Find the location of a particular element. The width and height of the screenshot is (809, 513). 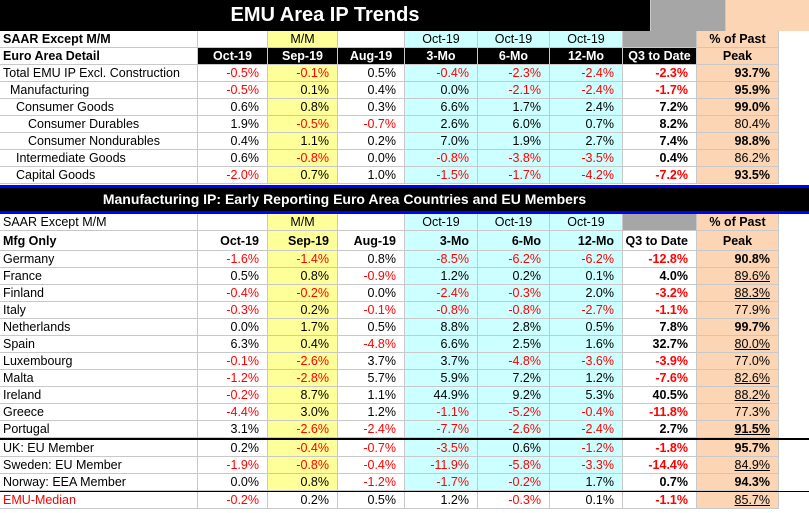

value-cell: -4.8% is located at coordinates (514, 361).